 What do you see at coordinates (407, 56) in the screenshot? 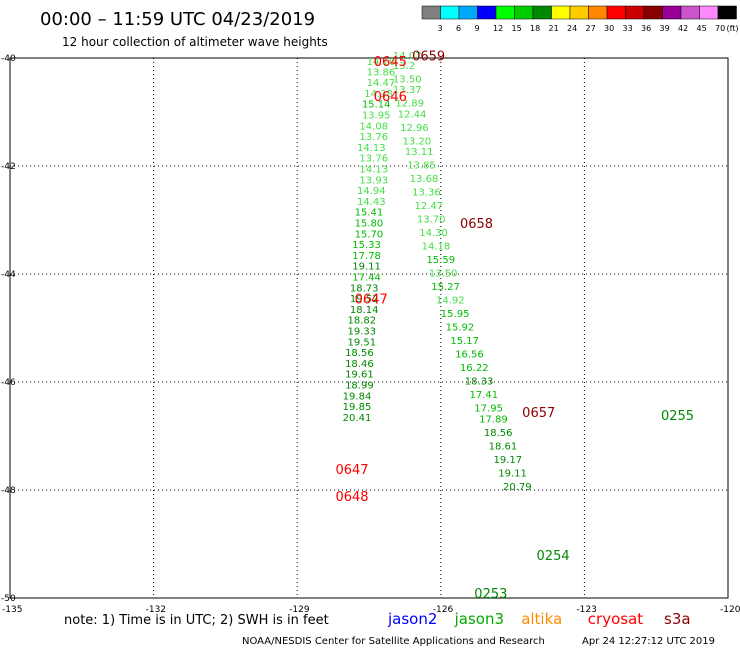
I see `data-point: 14.07` at bounding box center [407, 56].